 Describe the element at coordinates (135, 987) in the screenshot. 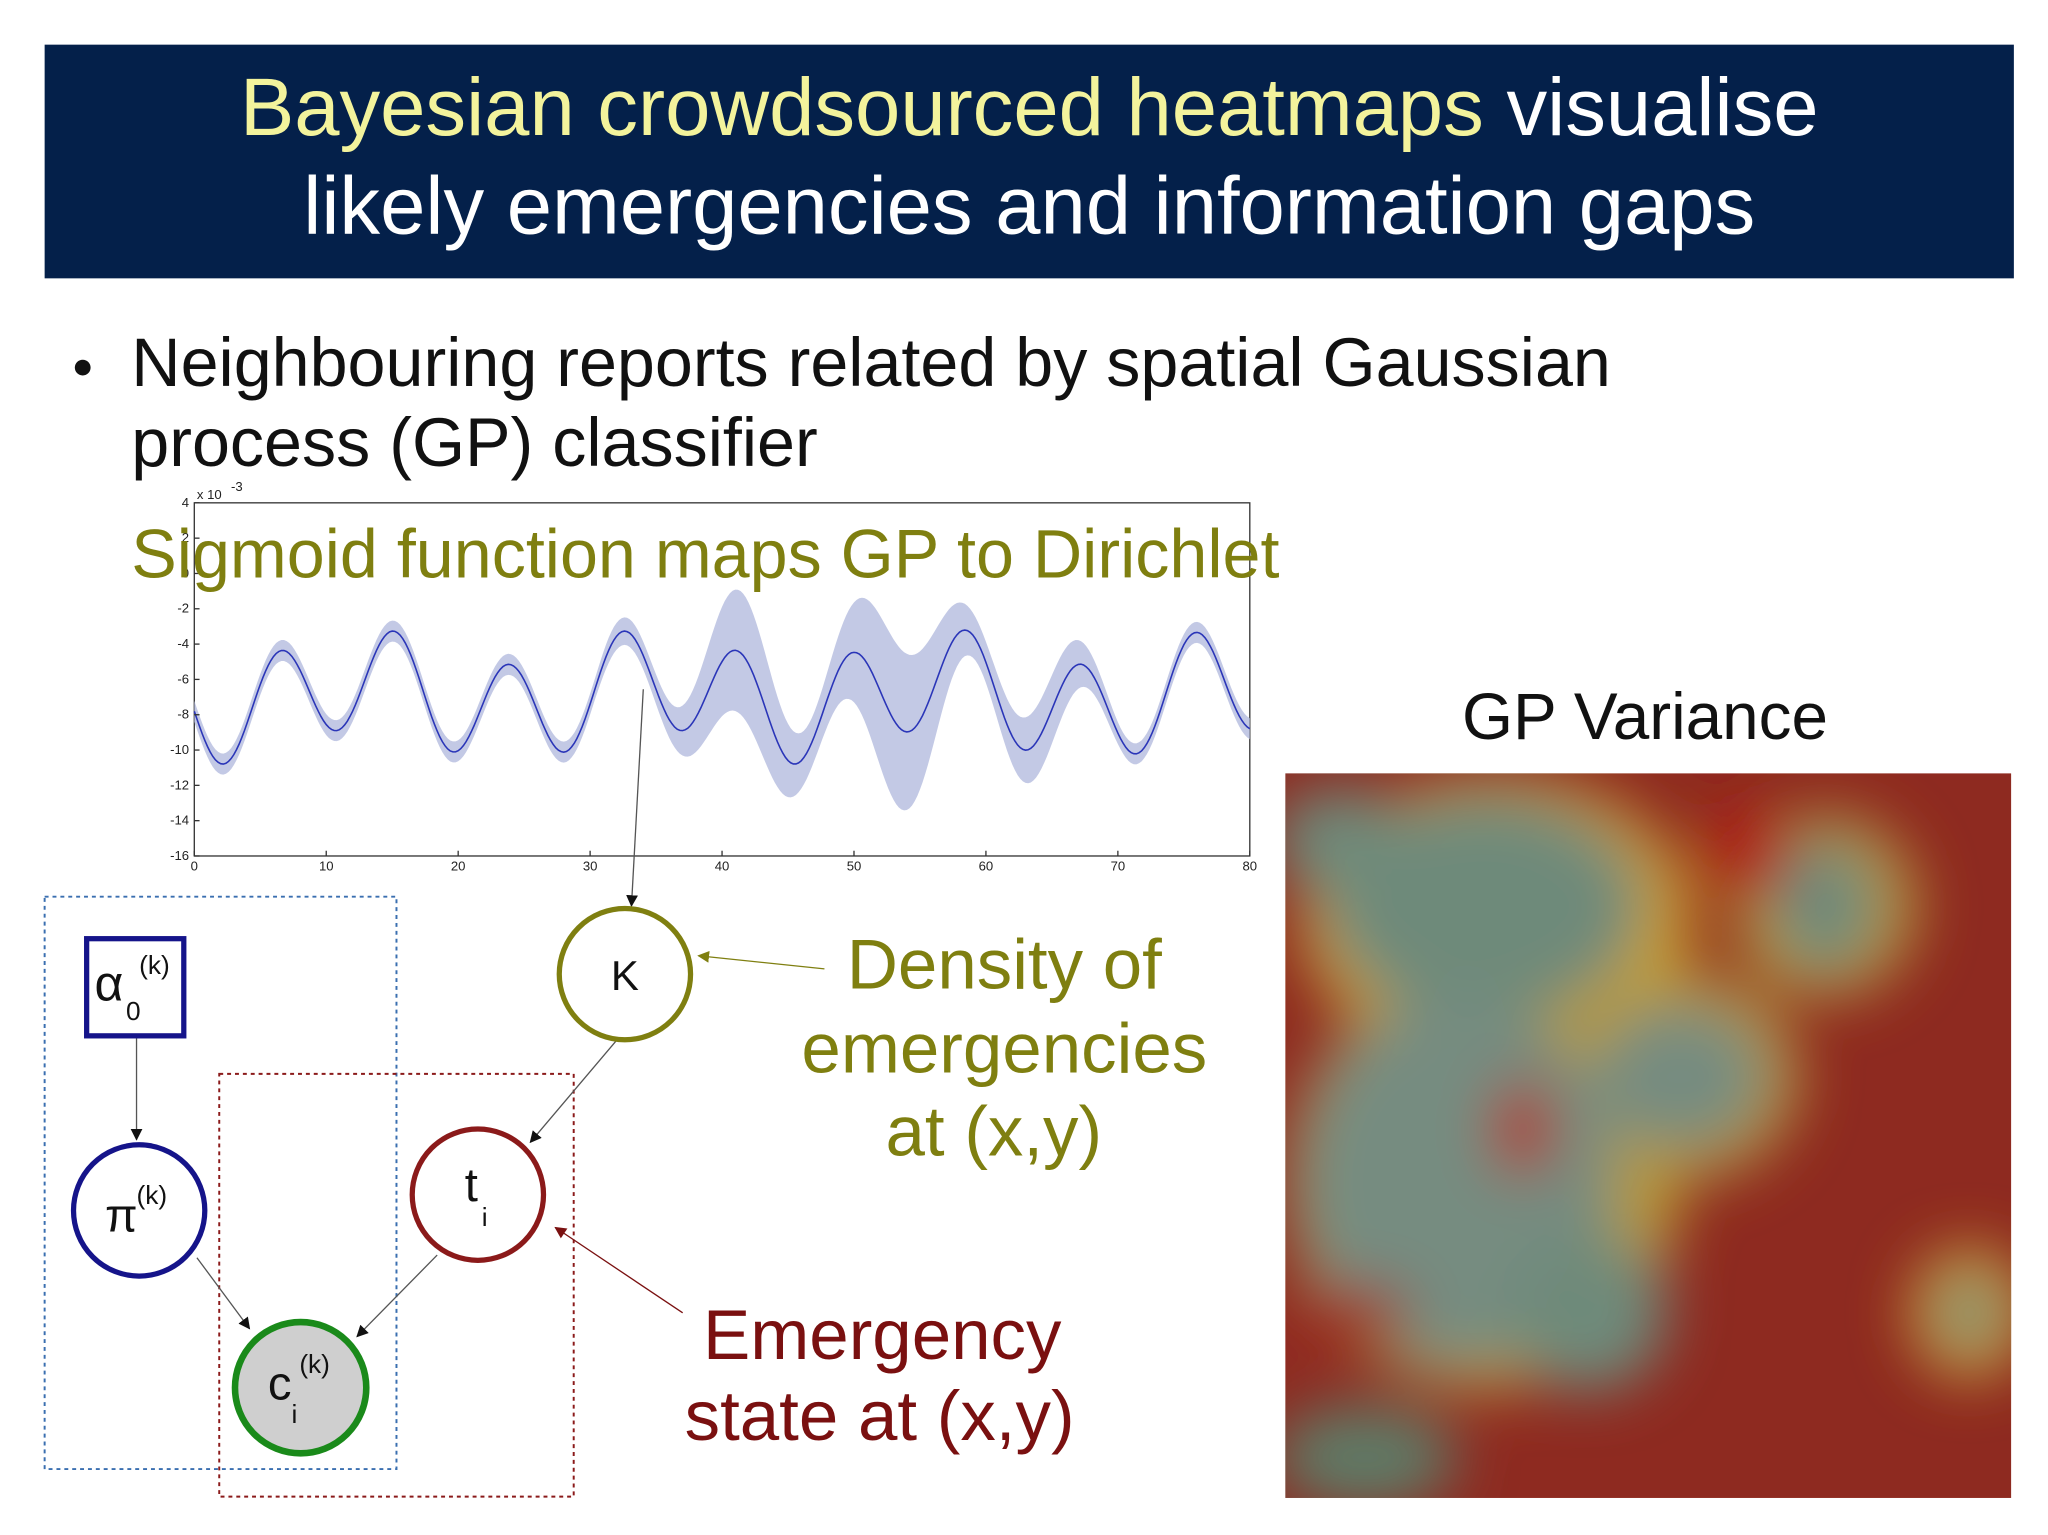

I see `node-alpha` at that location.